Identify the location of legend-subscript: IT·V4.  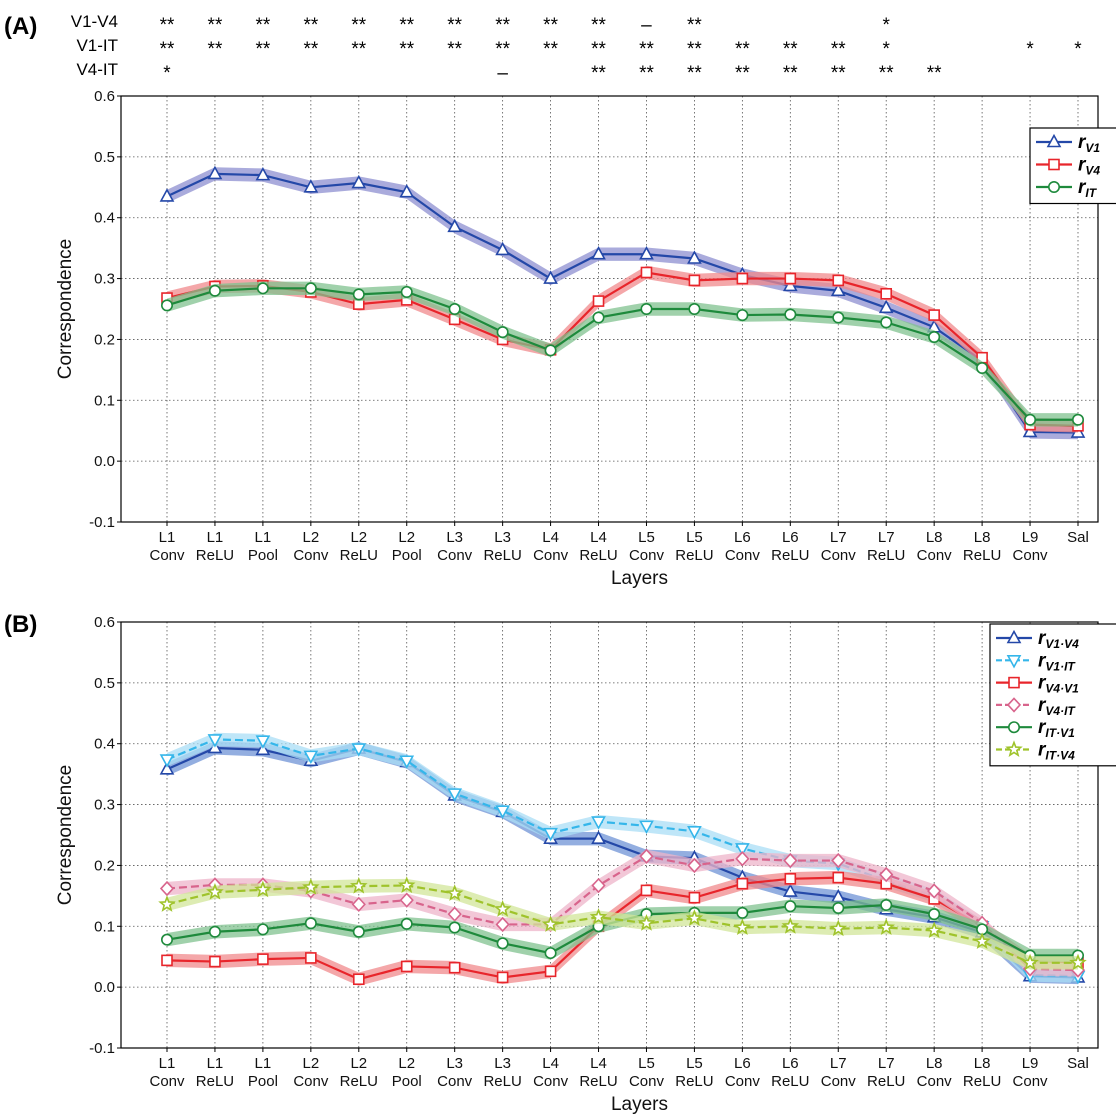
(1060, 756).